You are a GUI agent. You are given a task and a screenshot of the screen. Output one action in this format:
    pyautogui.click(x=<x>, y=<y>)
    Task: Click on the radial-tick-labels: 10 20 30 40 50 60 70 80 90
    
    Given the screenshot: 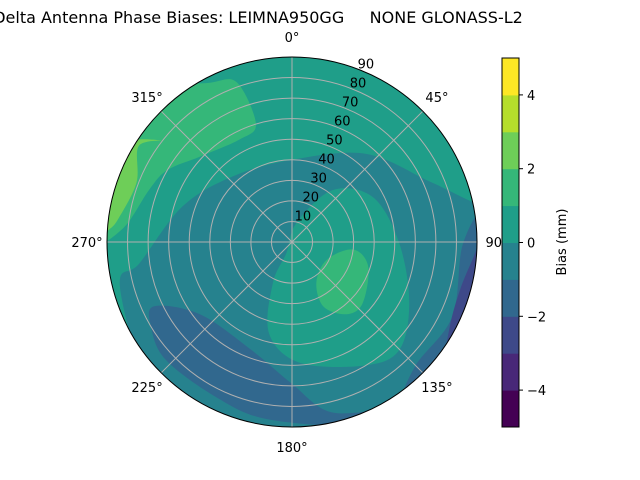 What is the action you would take?
    pyautogui.click(x=334, y=141)
    